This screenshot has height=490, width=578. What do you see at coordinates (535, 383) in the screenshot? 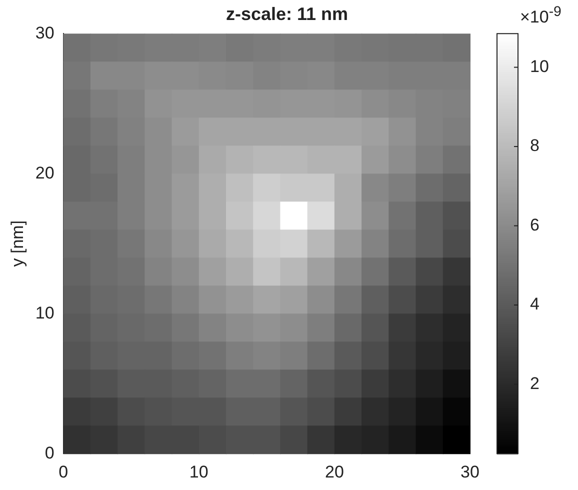
I see `color-bar-label: 2` at bounding box center [535, 383].